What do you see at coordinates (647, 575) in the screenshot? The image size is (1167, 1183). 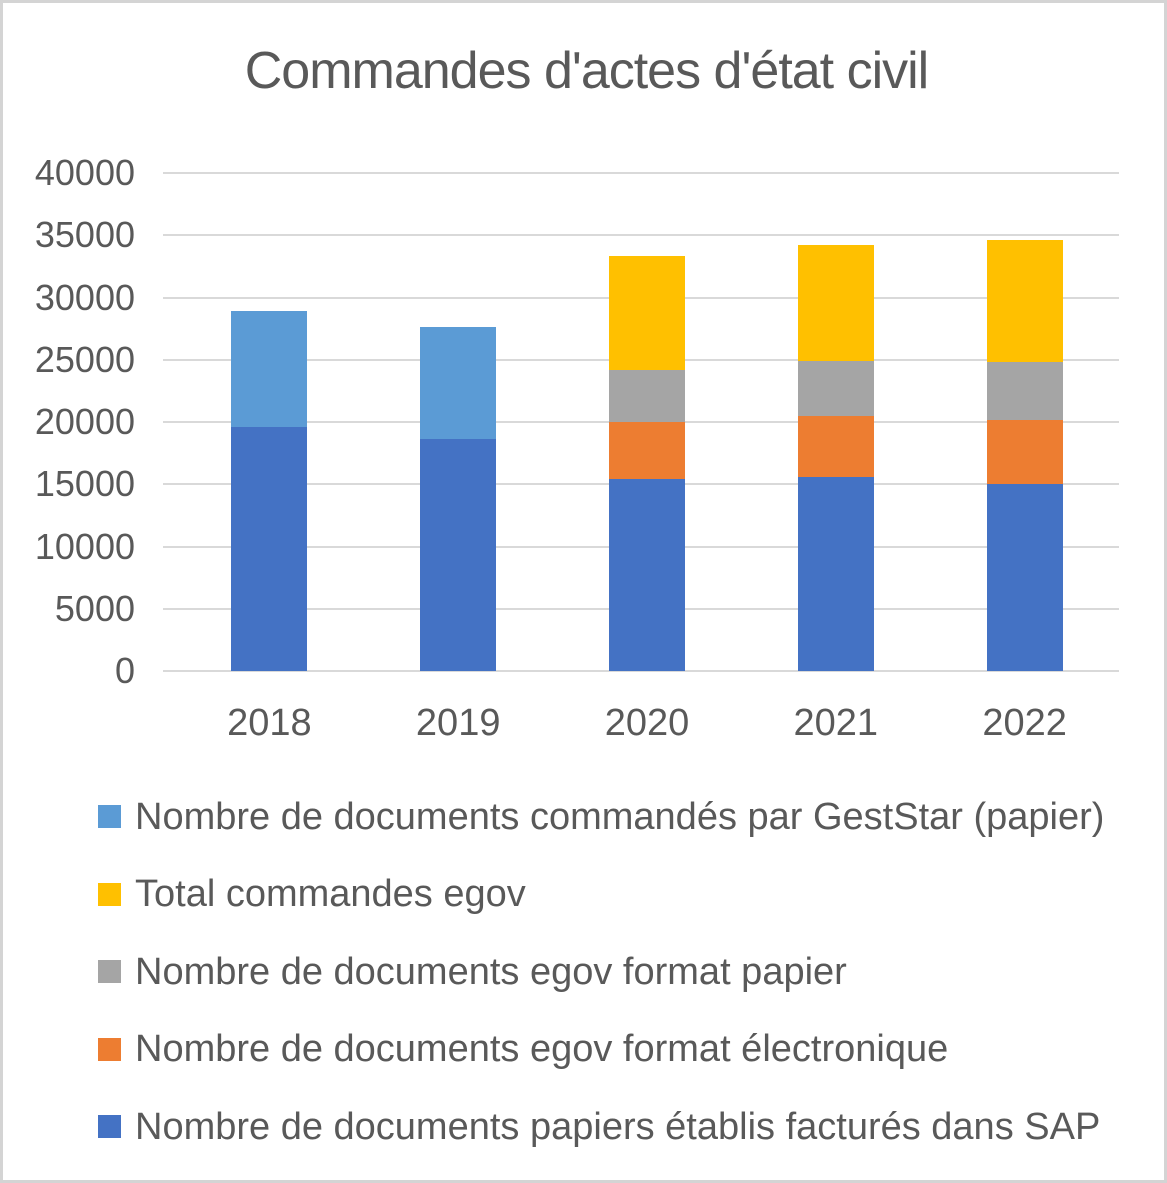 I see `bar-segment-series0-2020` at bounding box center [647, 575].